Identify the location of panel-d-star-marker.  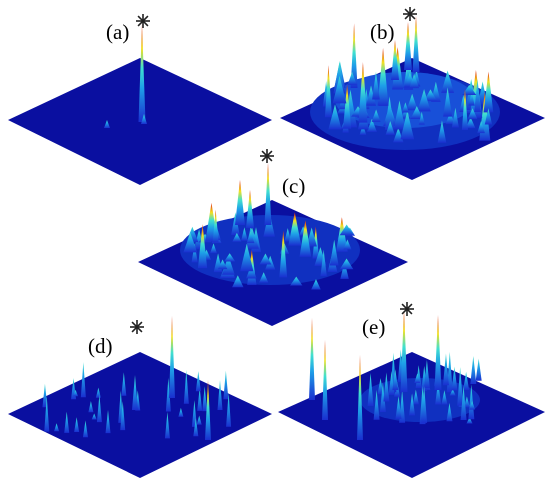
(137, 327).